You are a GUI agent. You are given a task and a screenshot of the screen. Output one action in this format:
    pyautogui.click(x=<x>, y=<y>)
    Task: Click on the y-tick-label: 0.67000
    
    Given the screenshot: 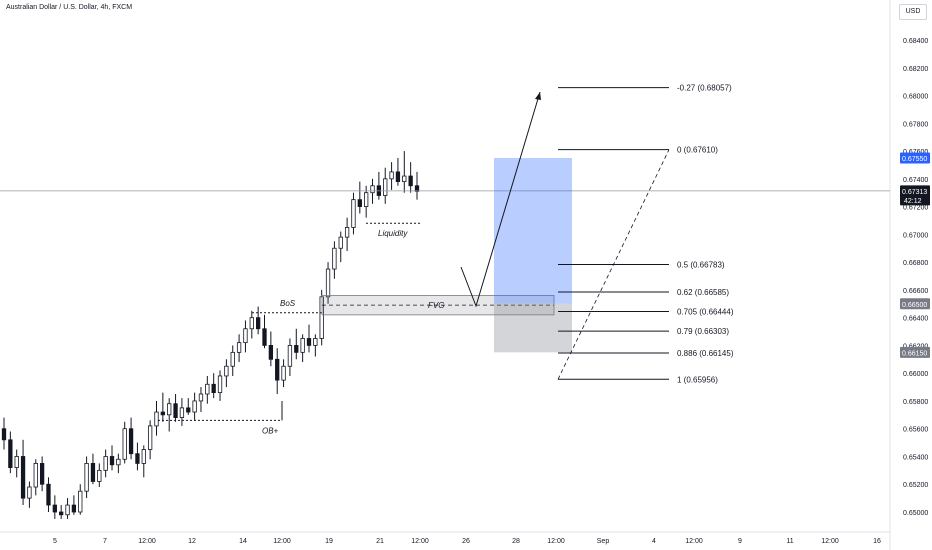 What is the action you would take?
    pyautogui.click(x=915, y=235)
    